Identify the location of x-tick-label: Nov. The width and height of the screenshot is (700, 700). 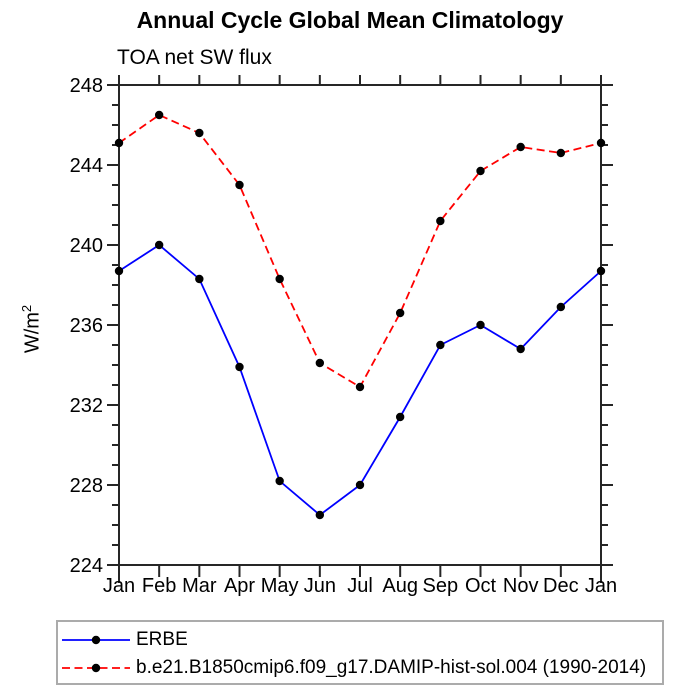
(521, 586).